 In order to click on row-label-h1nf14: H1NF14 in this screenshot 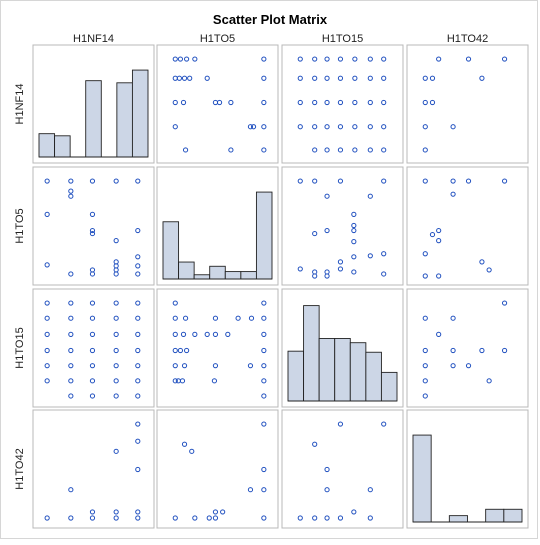, I will do `click(20, 104)`.